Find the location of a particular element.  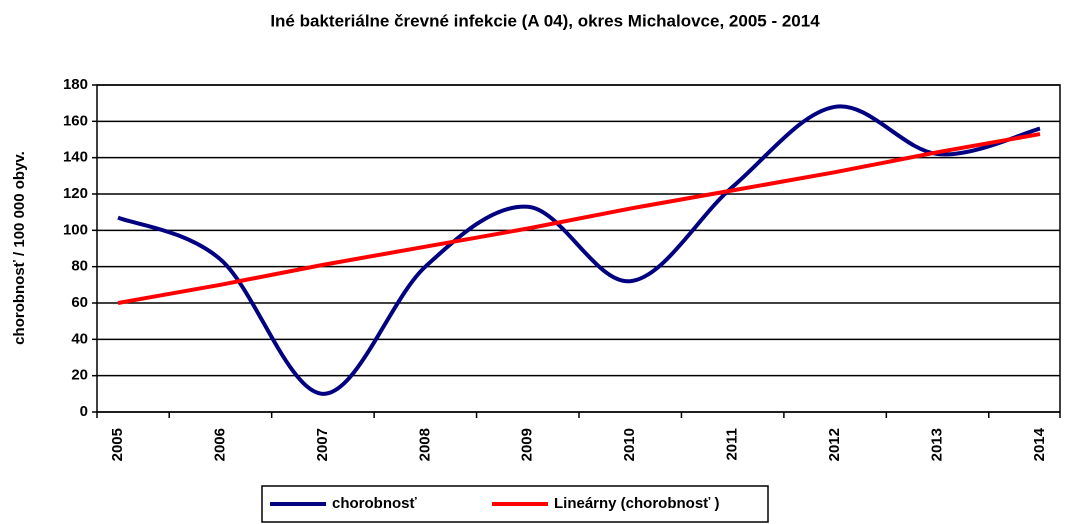

y-tick-label: 140 is located at coordinates (75, 157).